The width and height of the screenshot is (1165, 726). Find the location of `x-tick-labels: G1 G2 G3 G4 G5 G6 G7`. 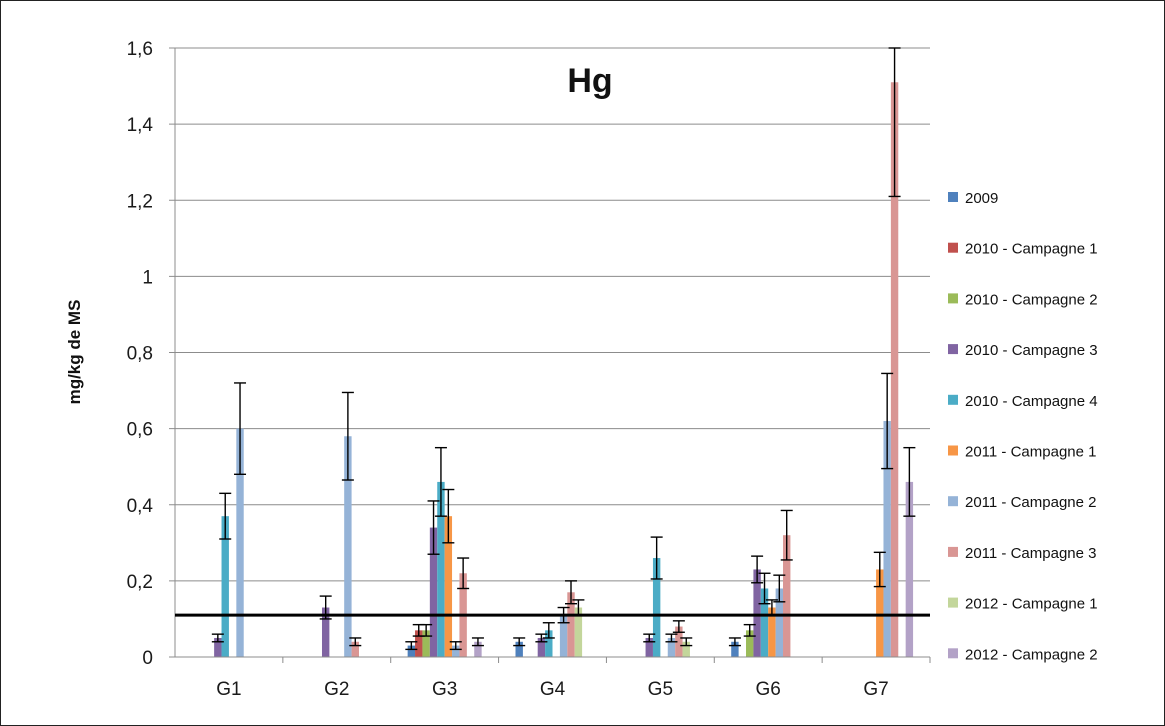

x-tick-labels: G1 G2 G3 G4 G5 G6 G7 is located at coordinates (552, 689).